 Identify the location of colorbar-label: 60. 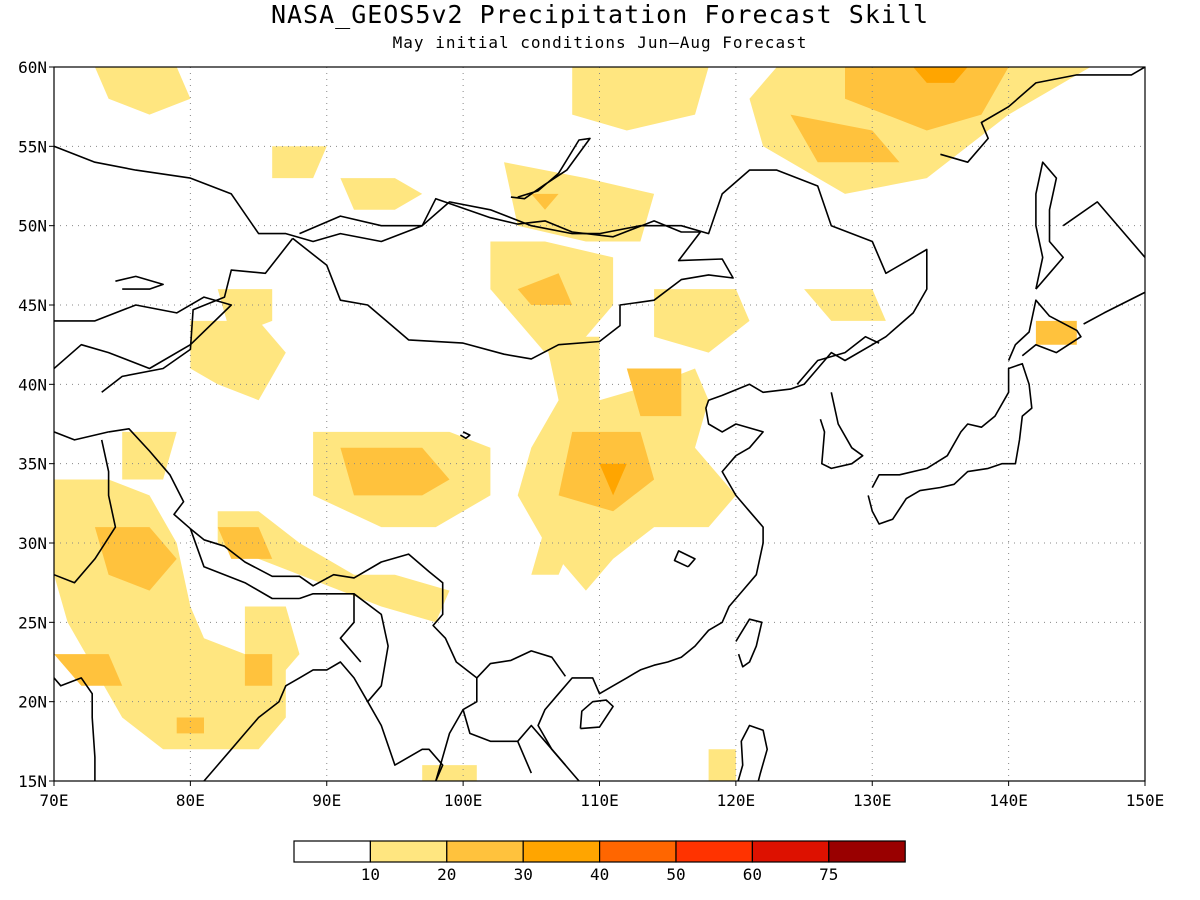
(752, 874).